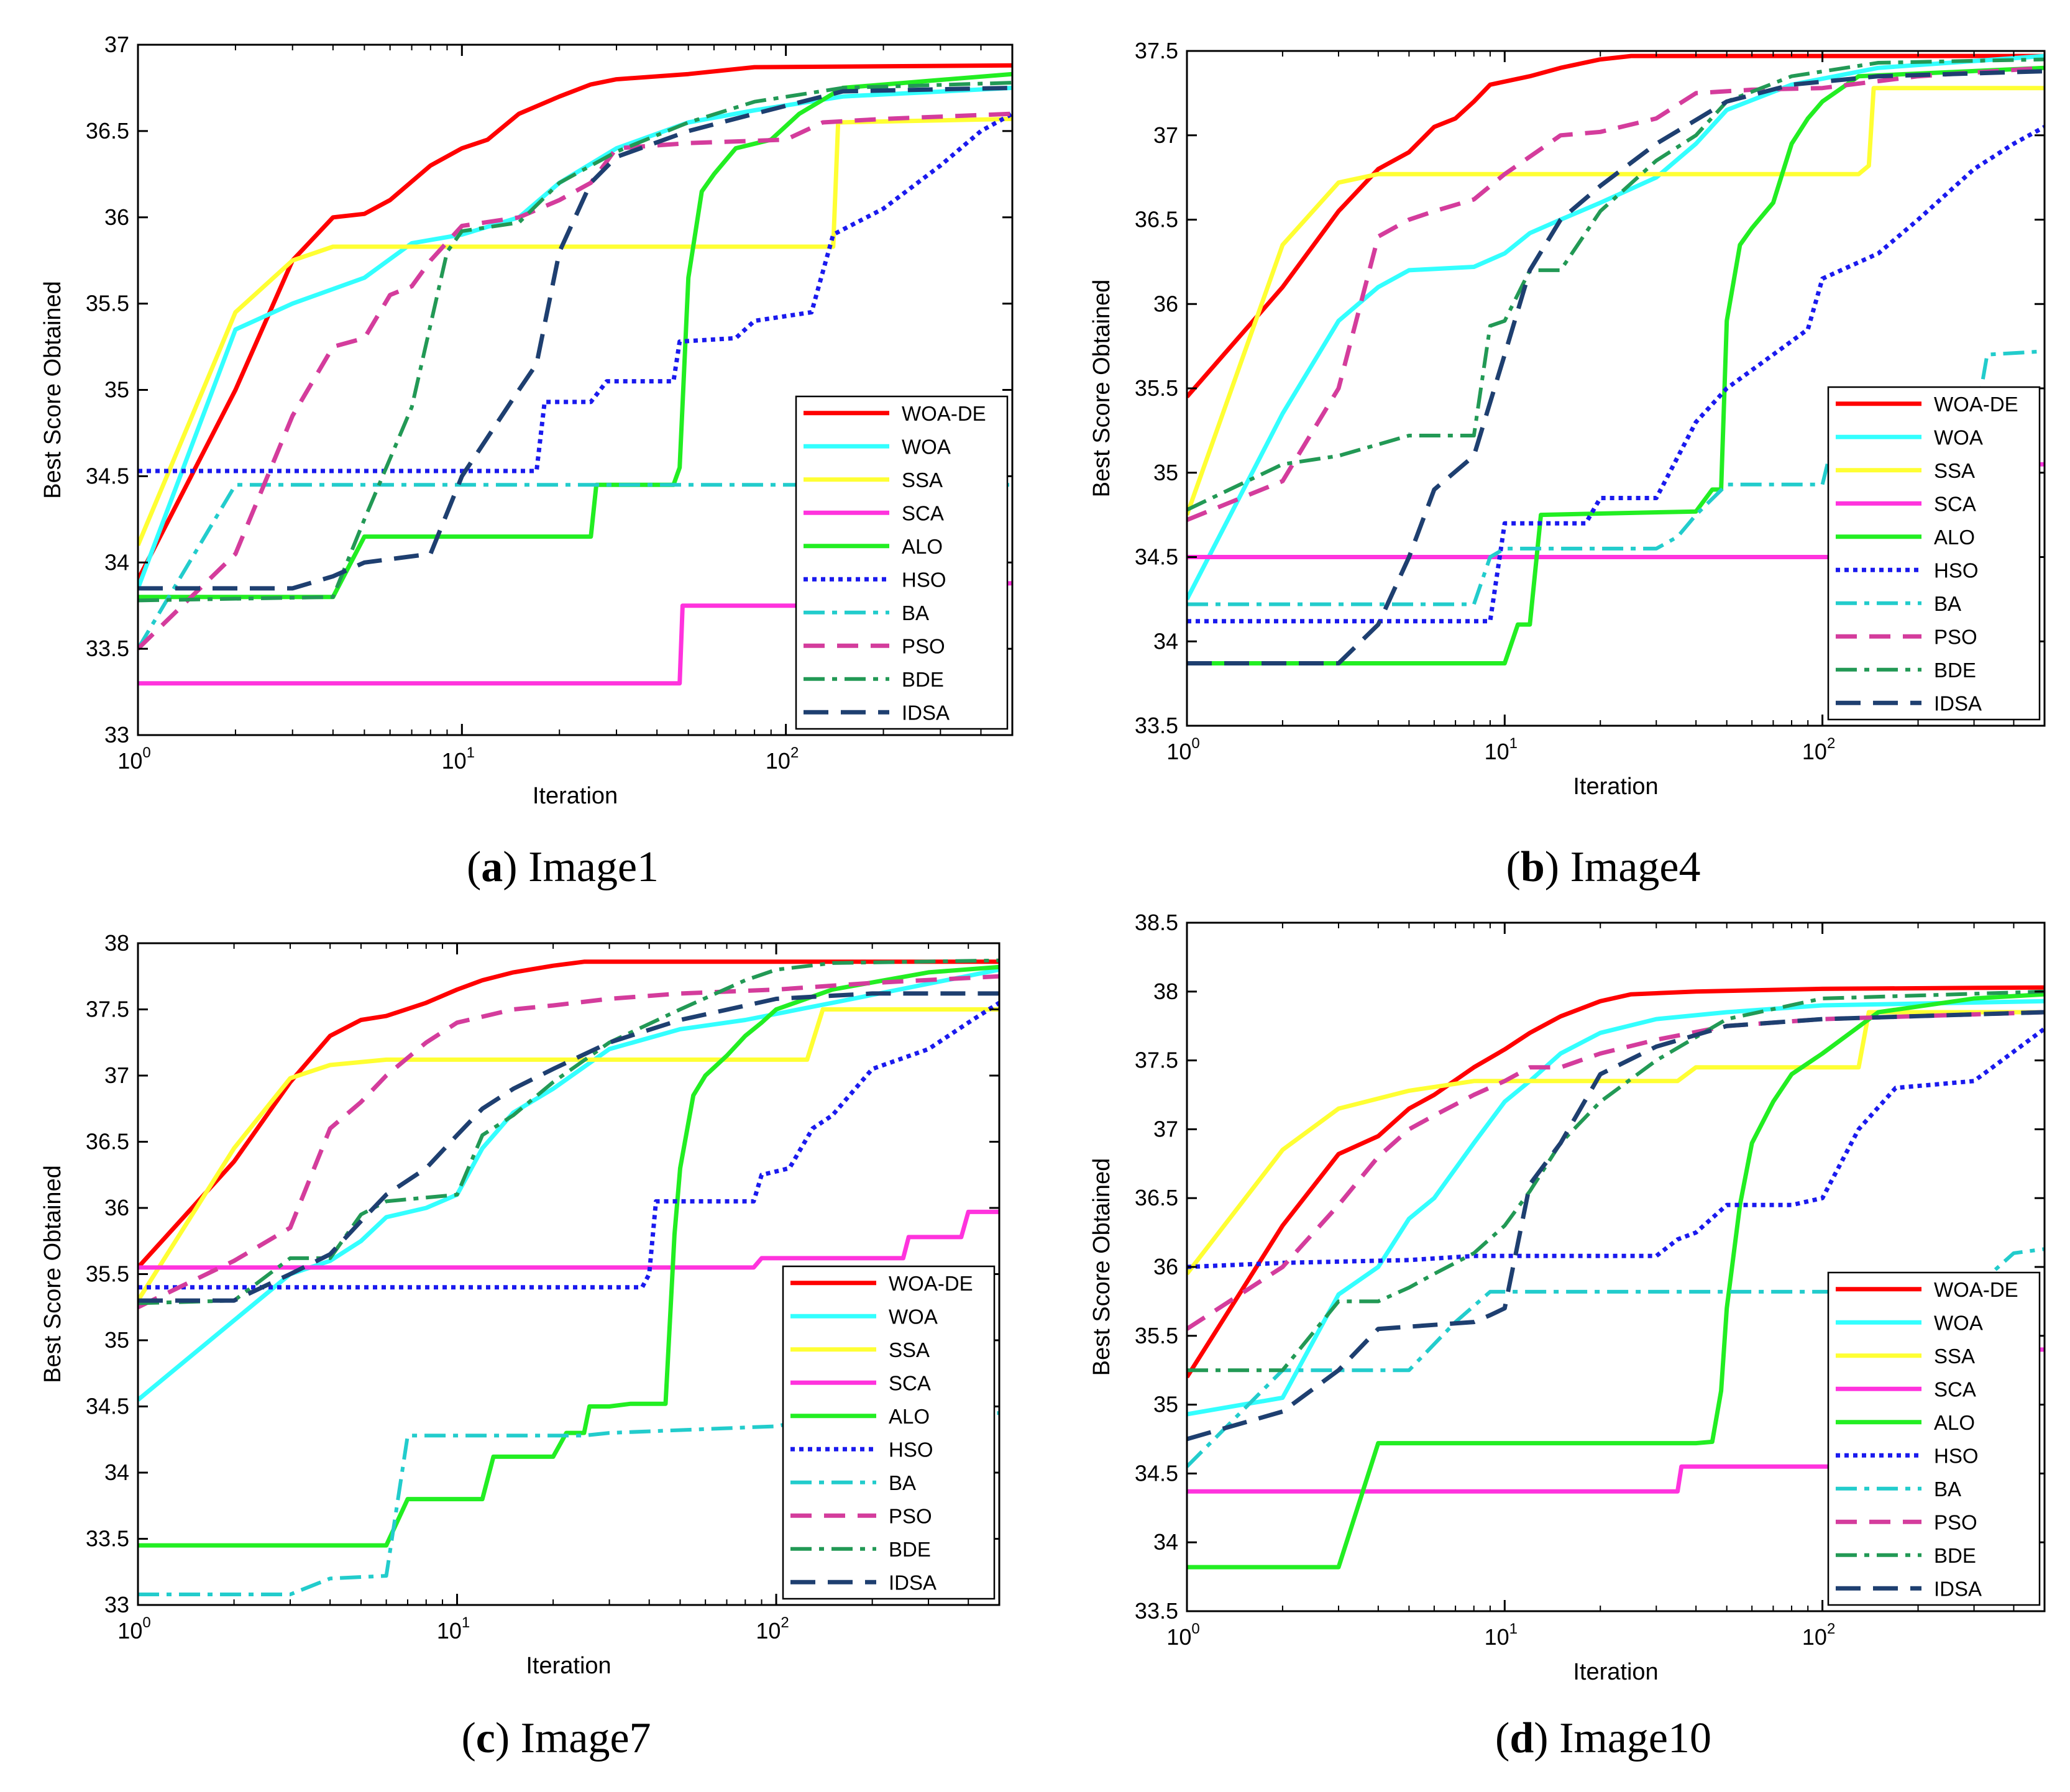 This screenshot has height=1792, width=2070. Describe the element at coordinates (569, 1239) in the screenshot. I see `series-line-sca` at that location.